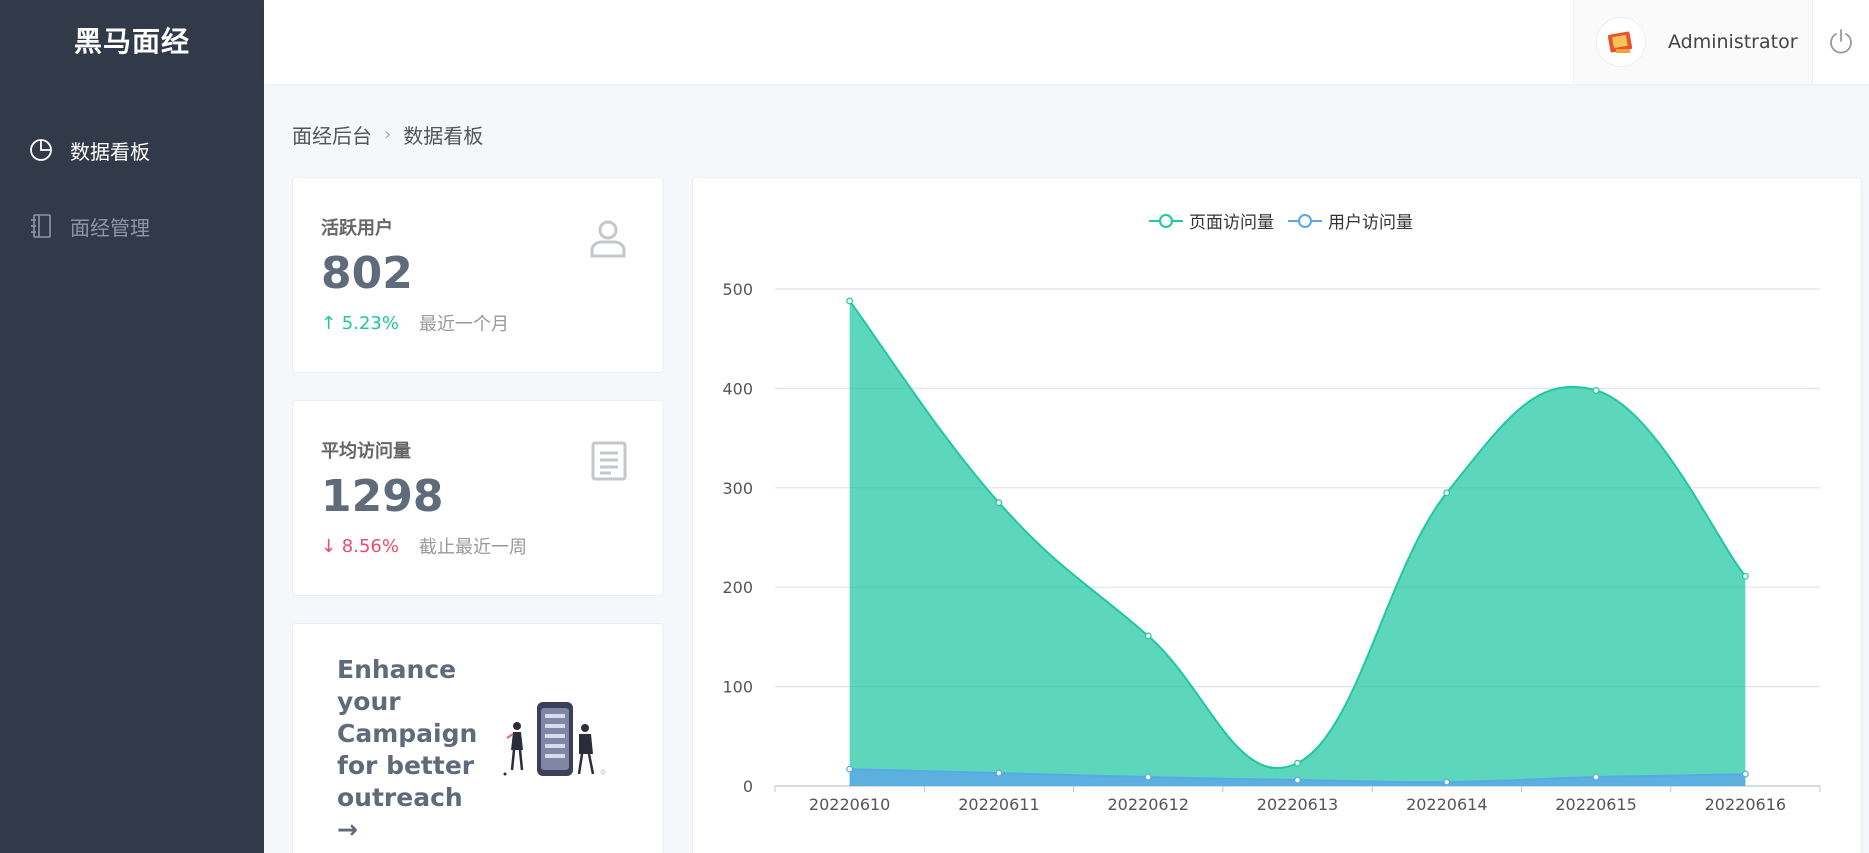 This screenshot has height=853, width=1869. Describe the element at coordinates (332, 136) in the screenshot. I see `breadcrumb-root: 面经后台` at that location.